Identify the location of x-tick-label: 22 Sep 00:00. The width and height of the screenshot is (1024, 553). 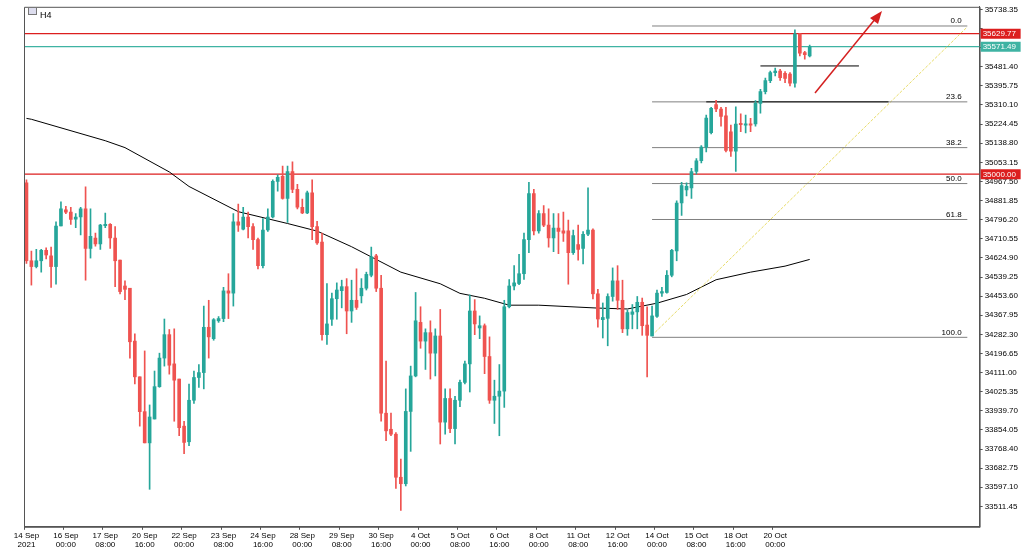
(184, 540).